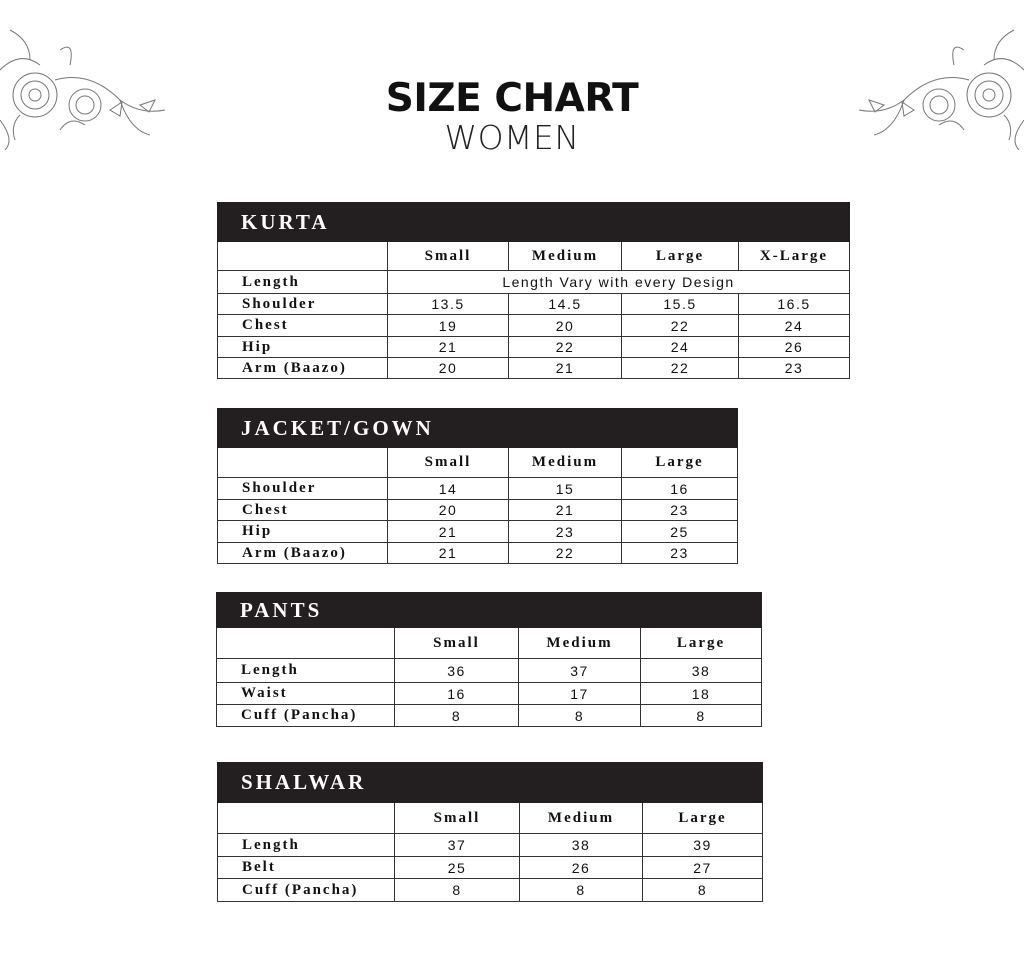 This screenshot has height=960, width=1024. What do you see at coordinates (794, 304) in the screenshot?
I see `value-cell: 16.5` at bounding box center [794, 304].